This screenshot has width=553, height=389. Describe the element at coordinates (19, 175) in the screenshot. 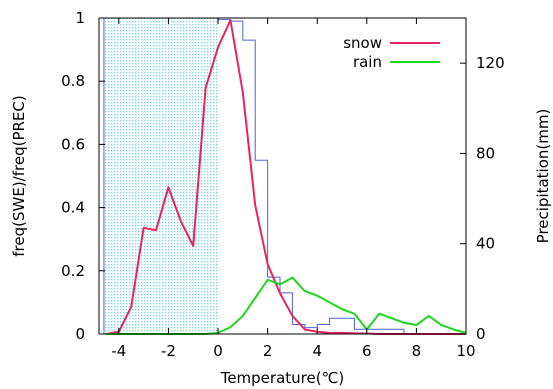

I see `y-axis-title: freq(SWE)/freq(PREC)` at that location.